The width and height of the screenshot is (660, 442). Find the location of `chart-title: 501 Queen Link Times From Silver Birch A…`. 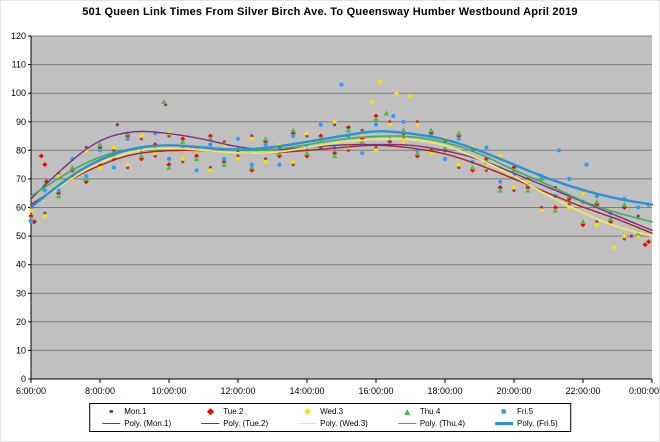

chart-title: 501 Queen Link Times From Silver Birch A… is located at coordinates (330, 12).